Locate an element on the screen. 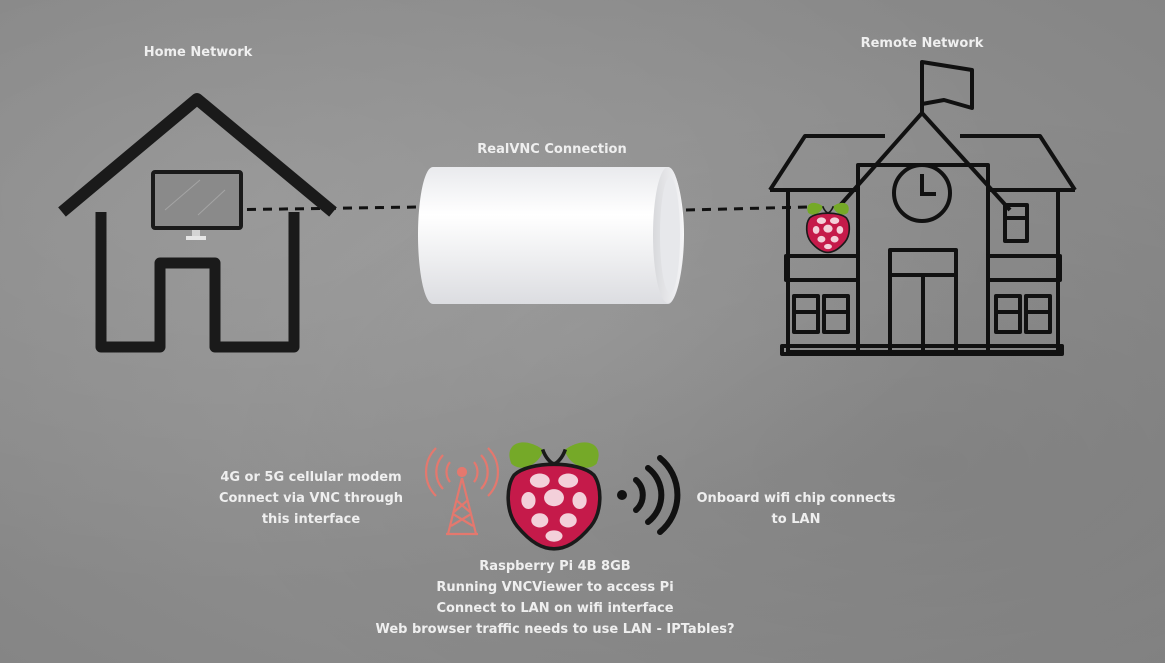 This screenshot has width=1165, height=663. modem-line-2: Connect via VNC through is located at coordinates (311, 498).